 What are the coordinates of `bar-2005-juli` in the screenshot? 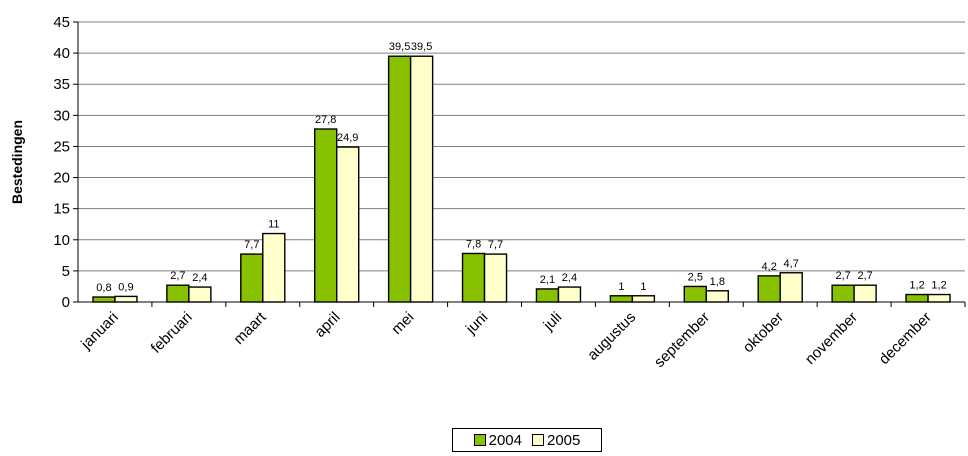 It's located at (569, 294).